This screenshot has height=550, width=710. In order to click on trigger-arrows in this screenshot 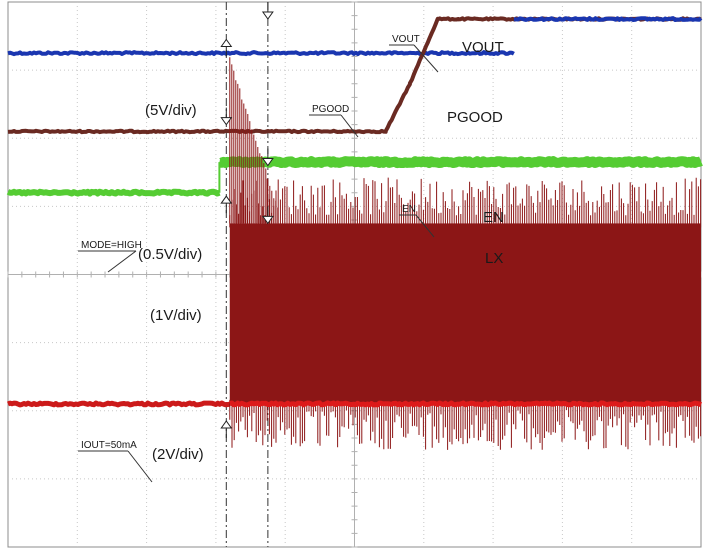, I will do `click(247, 220)`.